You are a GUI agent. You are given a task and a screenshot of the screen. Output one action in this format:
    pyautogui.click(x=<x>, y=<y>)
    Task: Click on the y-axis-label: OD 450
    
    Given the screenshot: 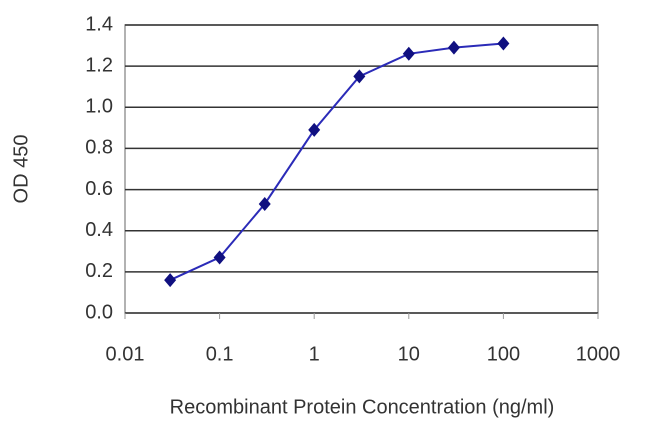 What is the action you would take?
    pyautogui.click(x=21, y=169)
    